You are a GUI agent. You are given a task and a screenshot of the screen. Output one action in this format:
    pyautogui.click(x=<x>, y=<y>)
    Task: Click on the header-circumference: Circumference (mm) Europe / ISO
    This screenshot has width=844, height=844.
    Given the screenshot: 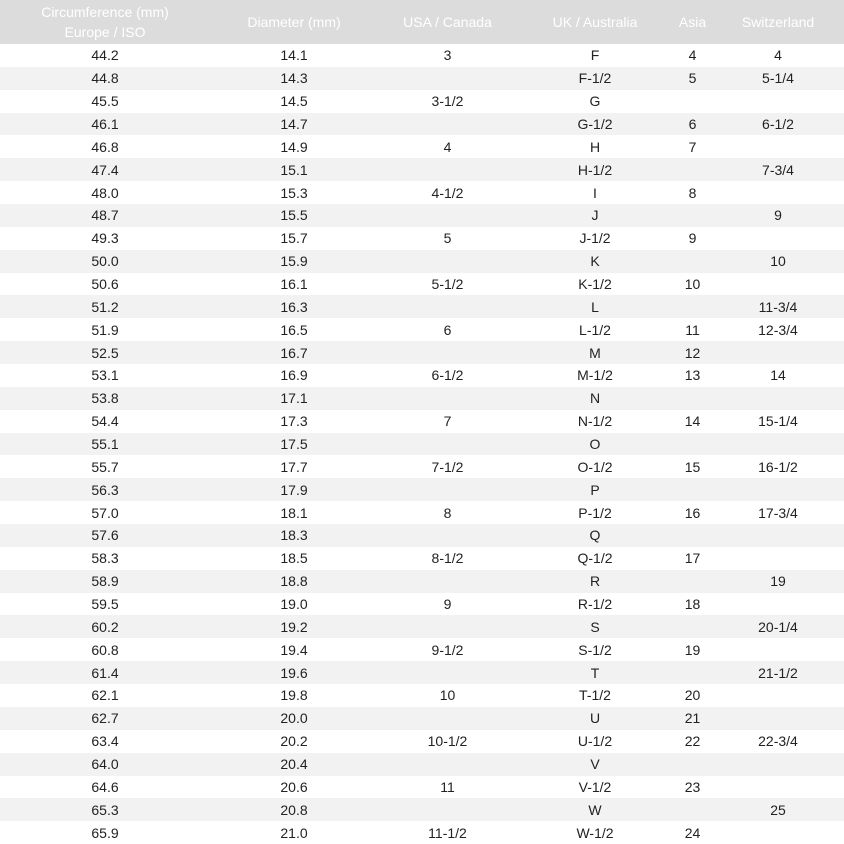 What is the action you would take?
    pyautogui.click(x=105, y=22)
    